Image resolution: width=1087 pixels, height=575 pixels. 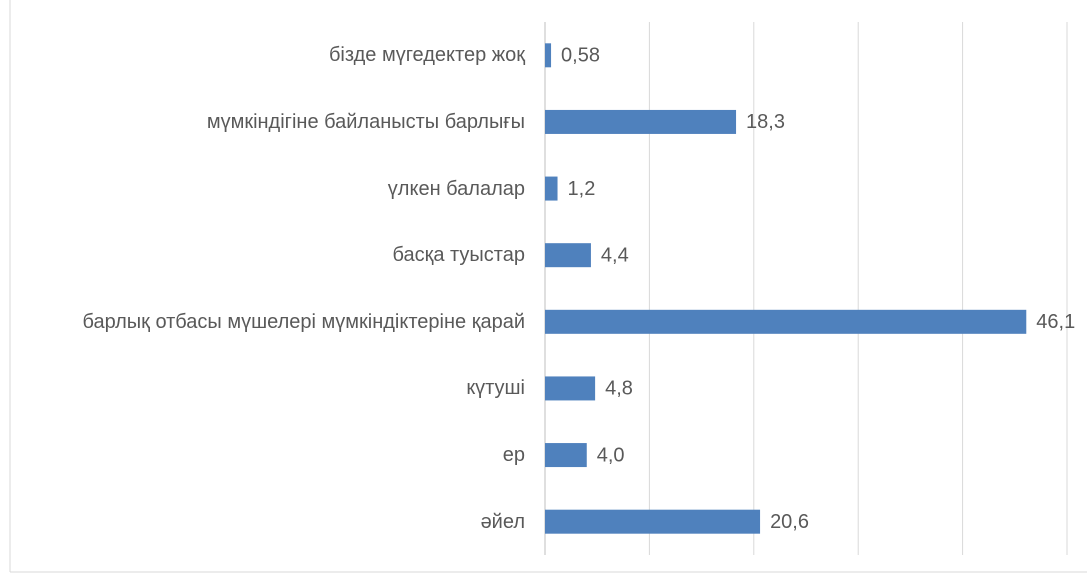 I want to click on category-row: бізде мүгедектер жоқ, so click(x=272, y=55).